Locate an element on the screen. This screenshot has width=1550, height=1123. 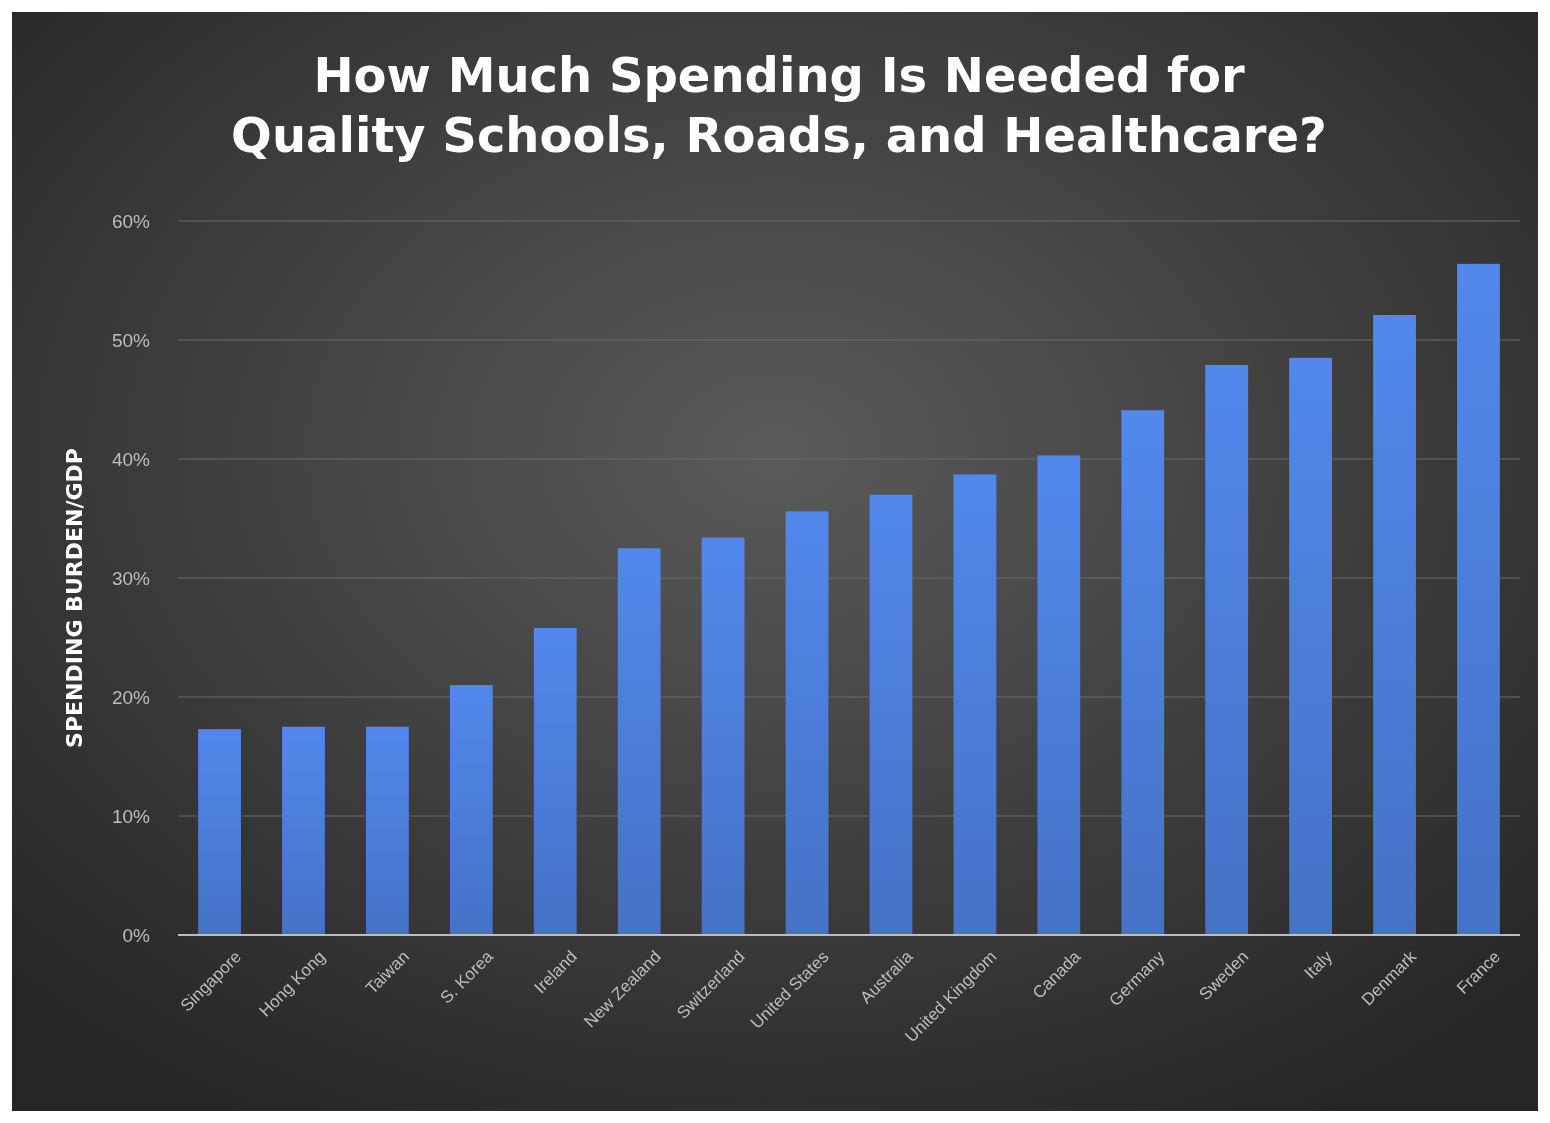
y-tick-label: 10% is located at coordinates (131, 816).